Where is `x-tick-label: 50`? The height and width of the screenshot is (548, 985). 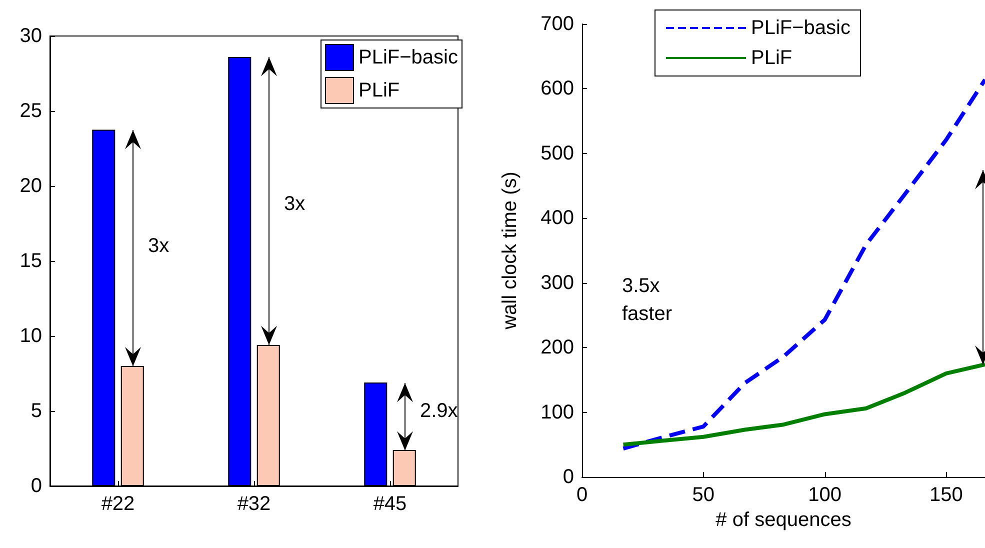
x-tick-label: 50 is located at coordinates (703, 495).